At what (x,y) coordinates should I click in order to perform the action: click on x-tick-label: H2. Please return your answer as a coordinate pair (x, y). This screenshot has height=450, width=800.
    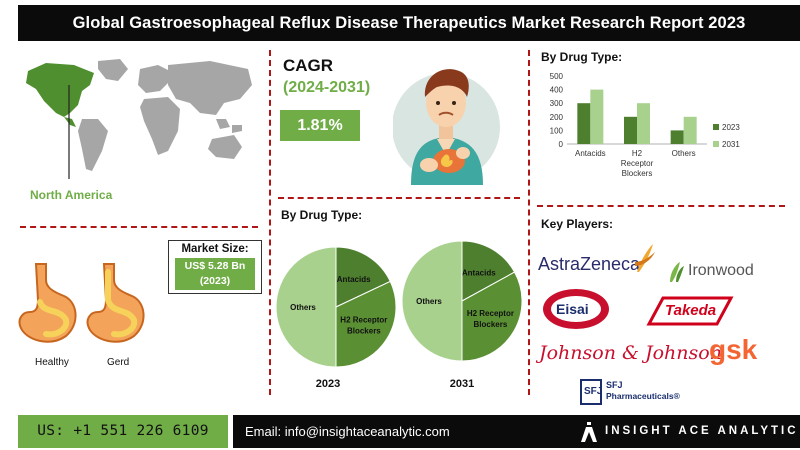
    Looking at the image, I should click on (637, 153).